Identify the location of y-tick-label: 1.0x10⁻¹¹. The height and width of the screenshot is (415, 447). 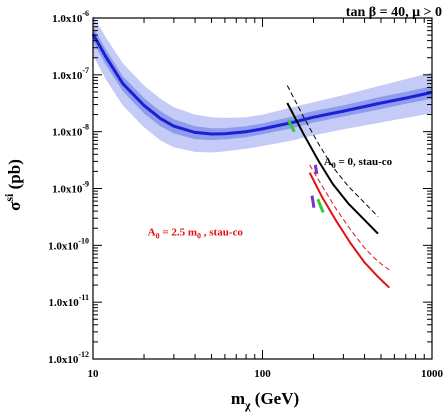
(69, 301).